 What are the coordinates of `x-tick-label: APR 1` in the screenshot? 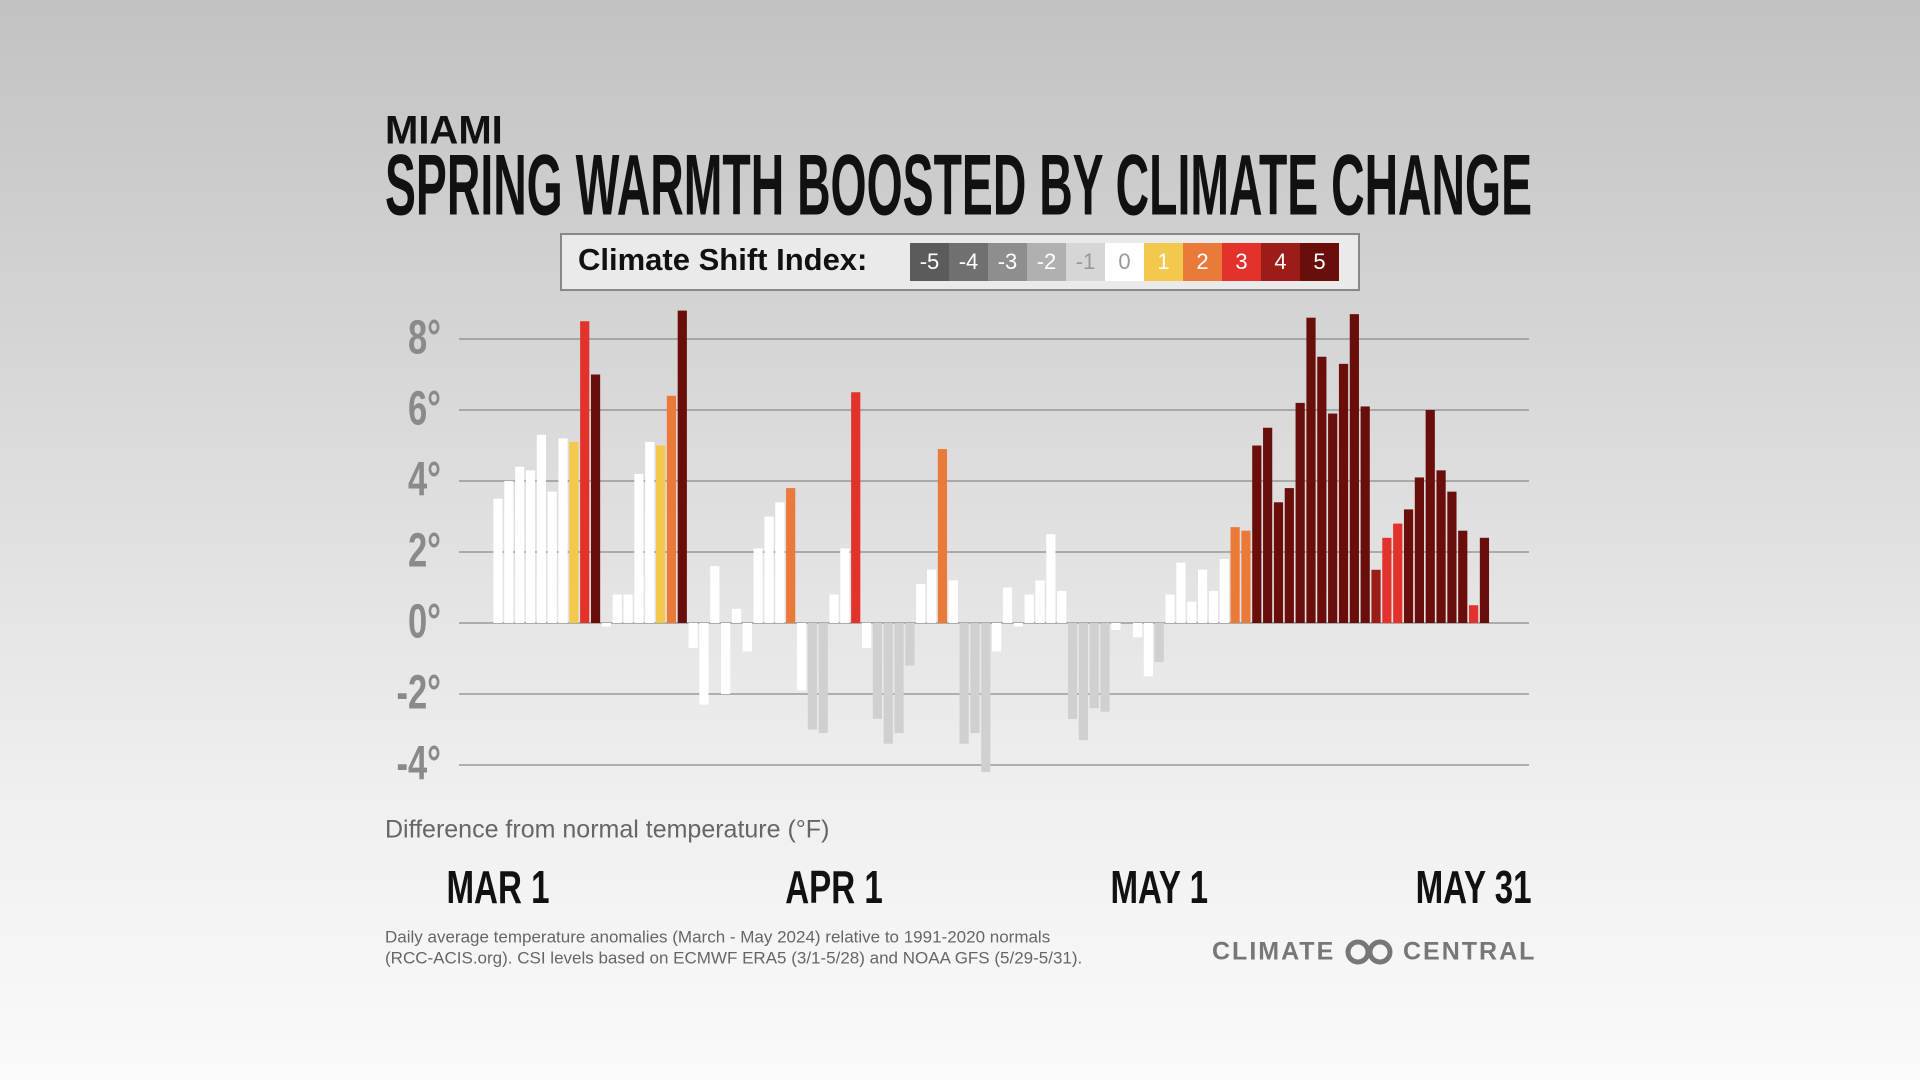 It's located at (834, 888).